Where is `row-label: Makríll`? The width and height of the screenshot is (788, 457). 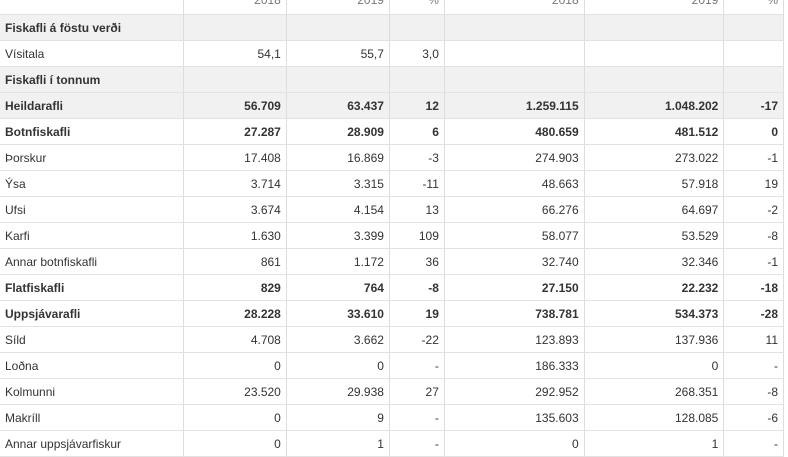
row-label: Makríll is located at coordinates (92, 417).